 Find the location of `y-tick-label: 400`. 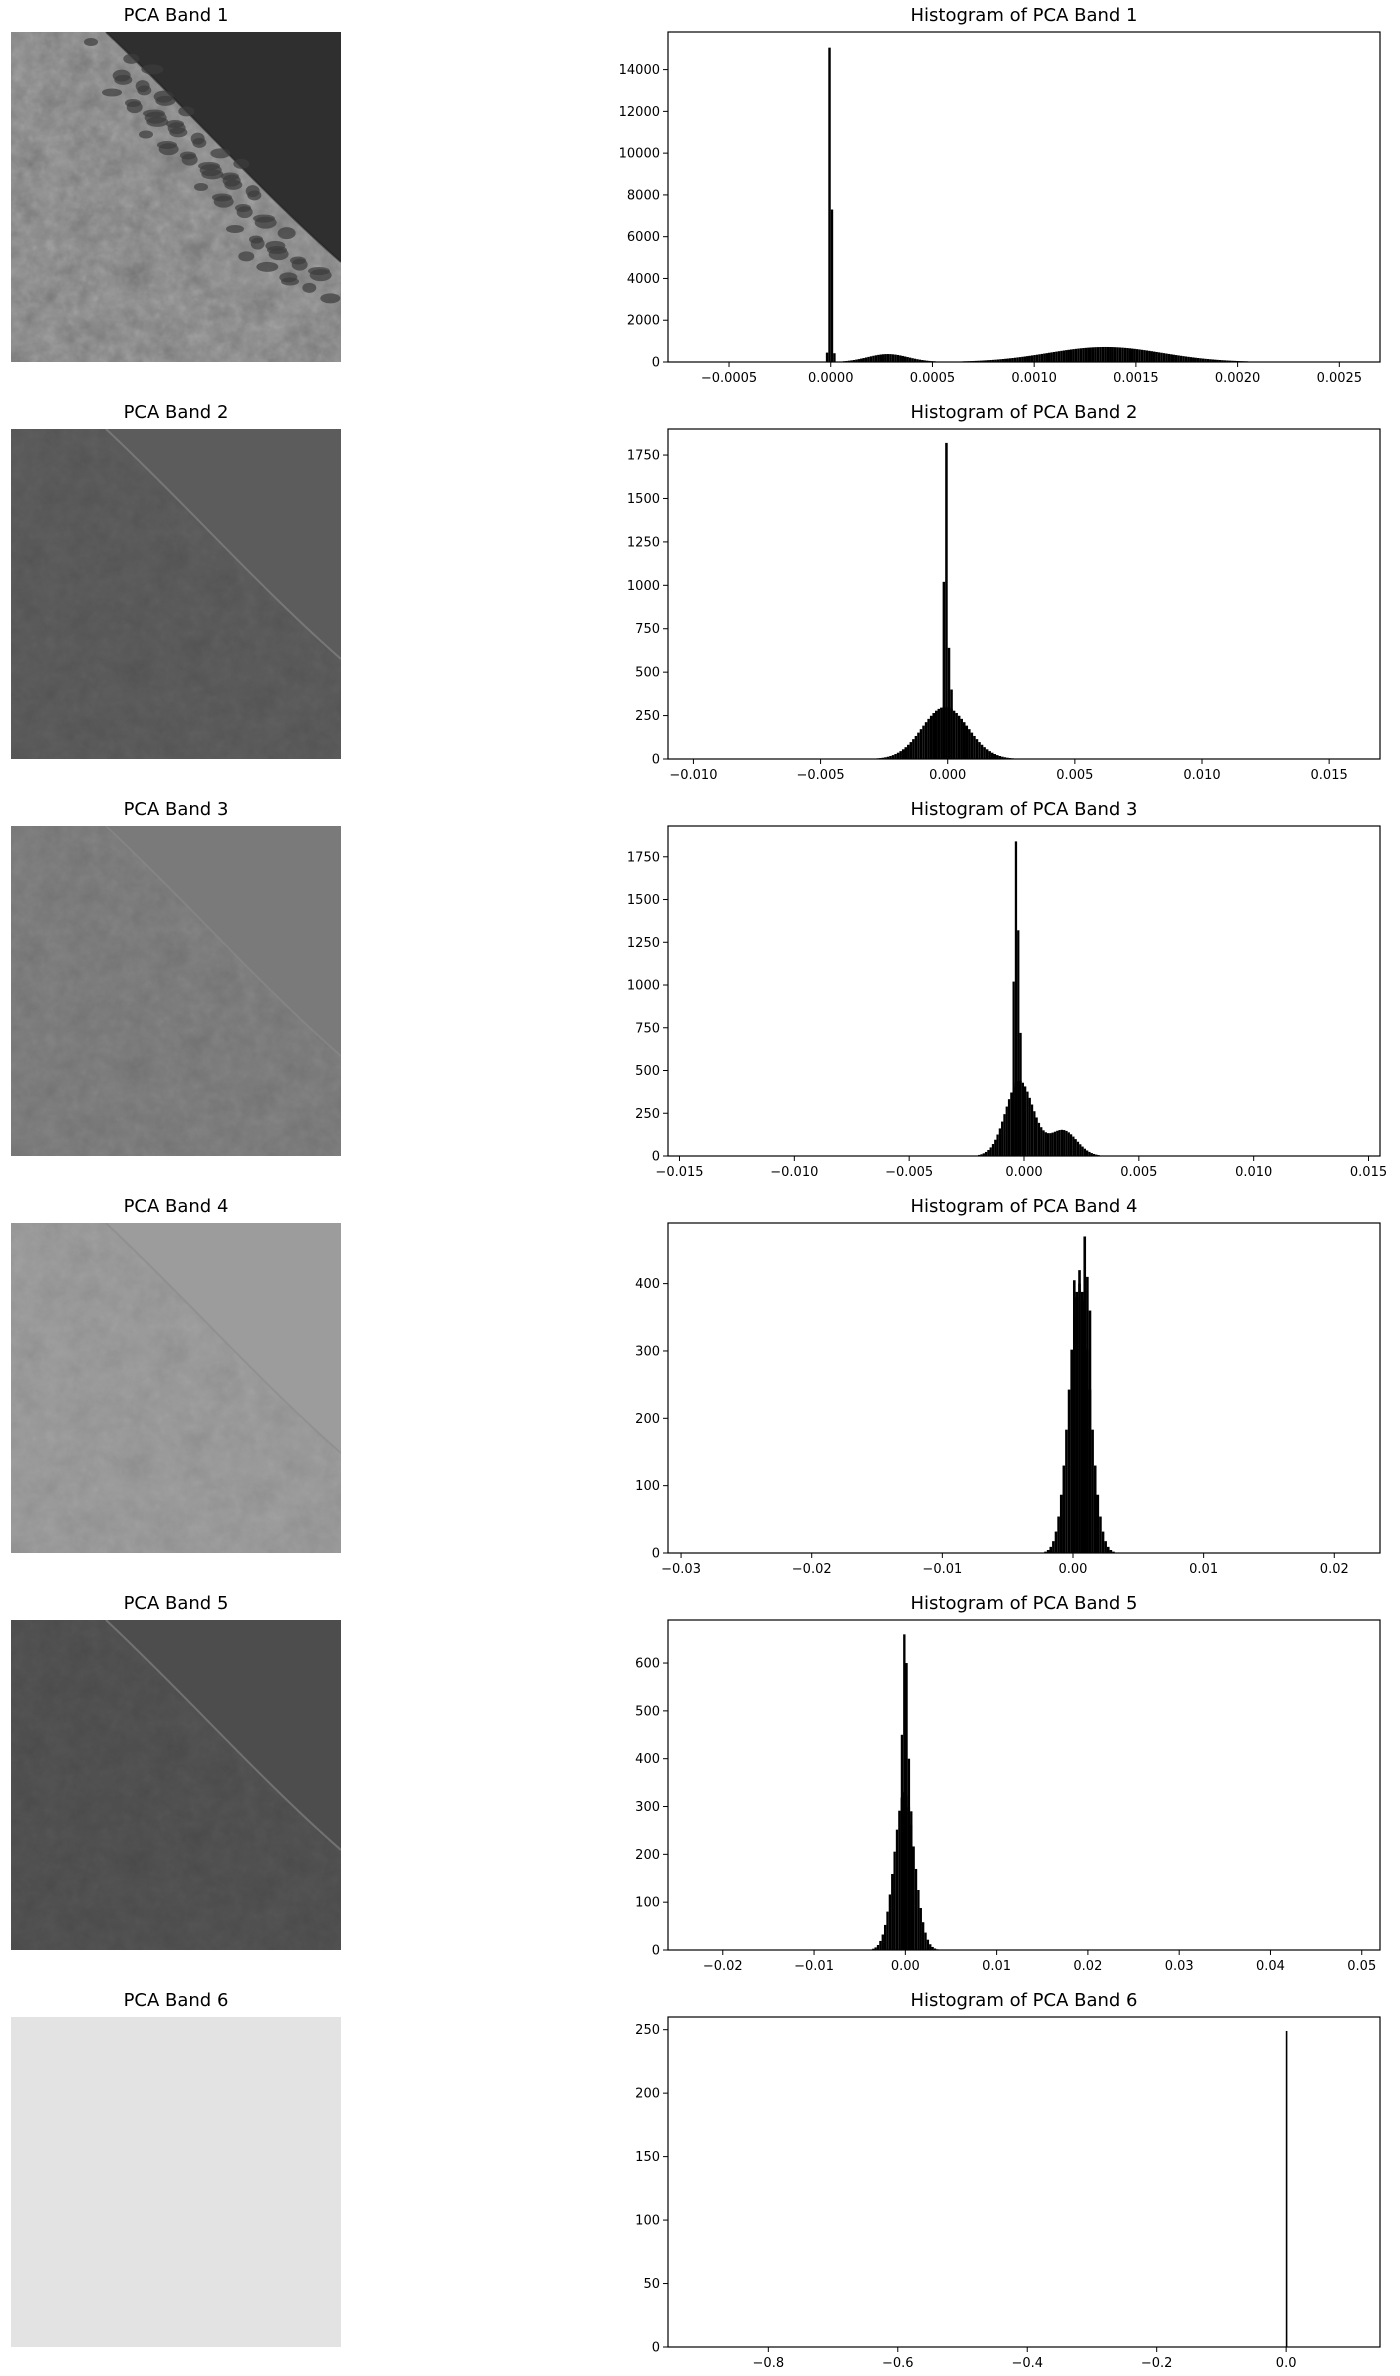

y-tick-label: 400 is located at coordinates (647, 1284).